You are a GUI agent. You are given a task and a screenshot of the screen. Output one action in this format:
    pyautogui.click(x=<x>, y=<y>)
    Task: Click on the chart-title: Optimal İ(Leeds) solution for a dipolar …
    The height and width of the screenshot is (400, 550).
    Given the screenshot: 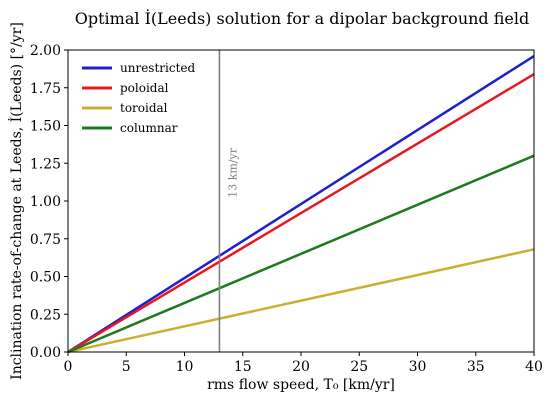 What is the action you would take?
    pyautogui.click(x=302, y=18)
    